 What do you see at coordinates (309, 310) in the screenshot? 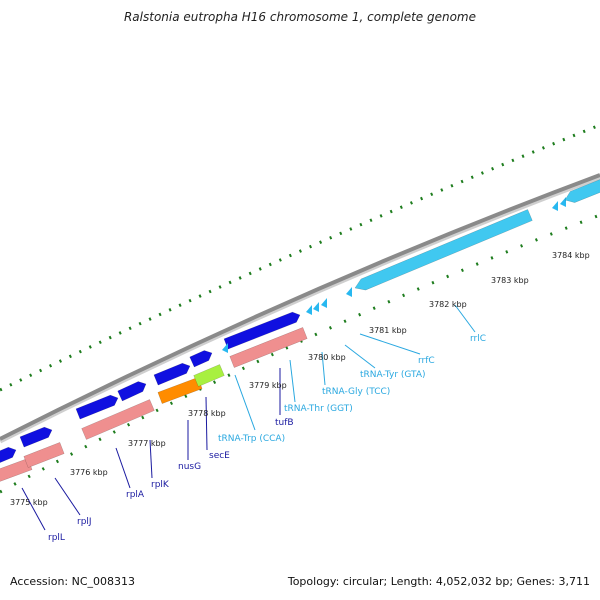
I see `trna-chevron-thr` at bounding box center [309, 310].